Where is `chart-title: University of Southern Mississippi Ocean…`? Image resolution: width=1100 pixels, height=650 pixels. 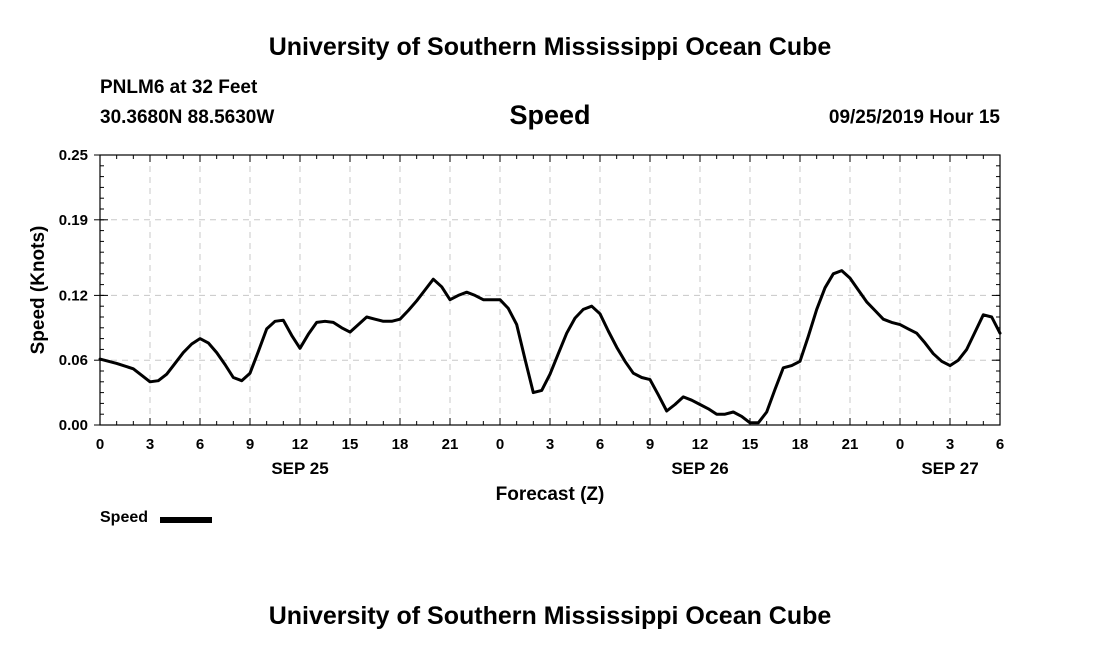 chart-title: University of Southern Mississippi Ocean… is located at coordinates (550, 47).